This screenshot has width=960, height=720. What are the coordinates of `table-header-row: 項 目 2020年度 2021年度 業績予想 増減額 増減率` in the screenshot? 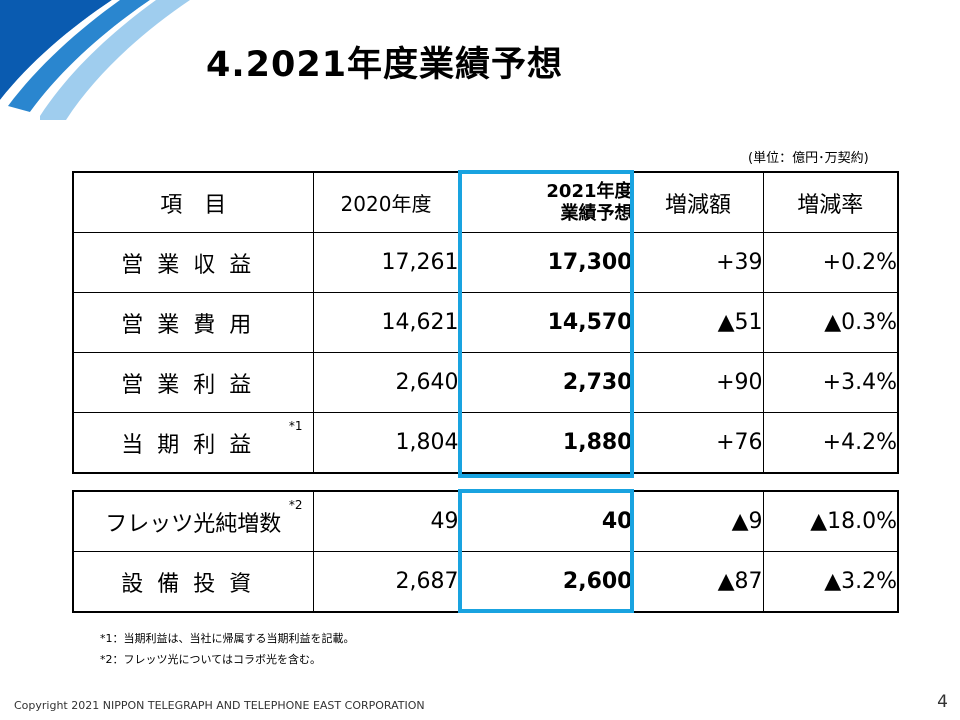 It's located at (485, 202).